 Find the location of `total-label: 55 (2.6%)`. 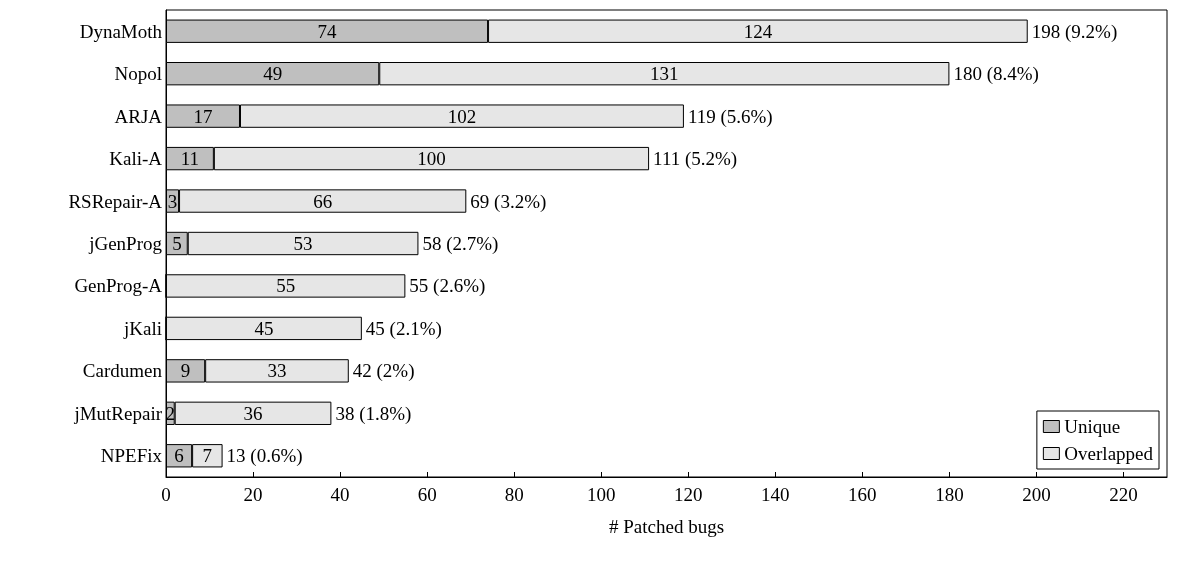

total-label: 55 (2.6%) is located at coordinates (447, 286).